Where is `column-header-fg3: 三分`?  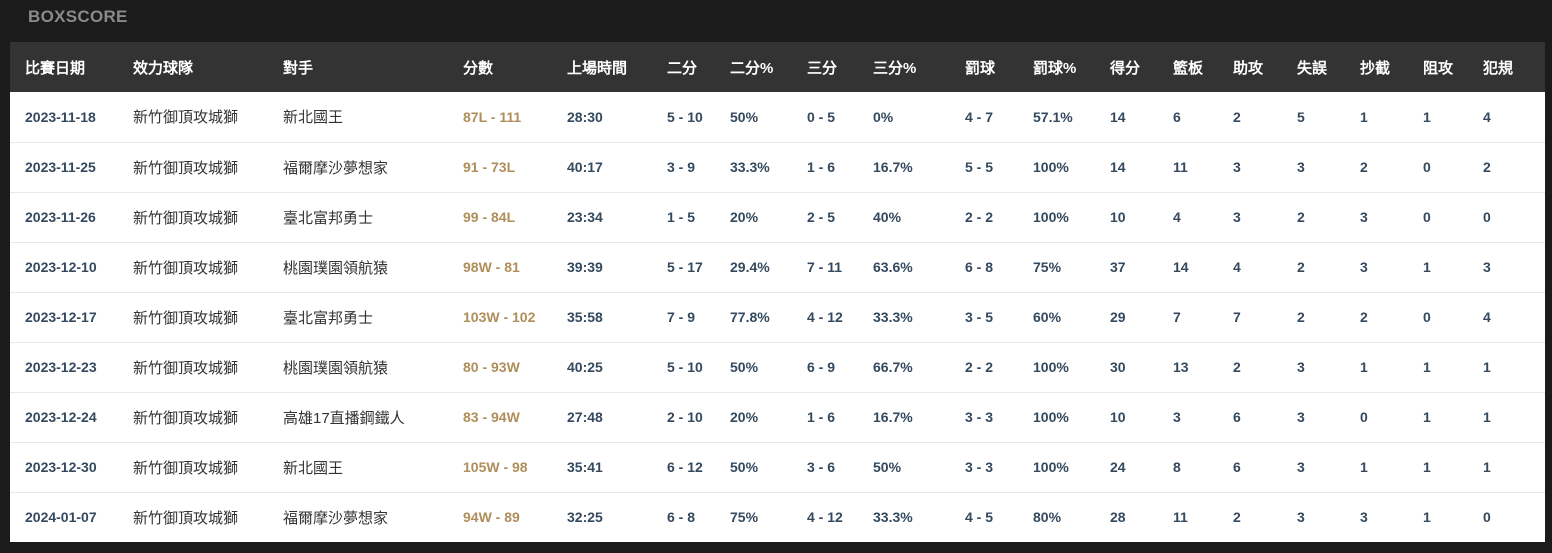
column-header-fg3: 三分 is located at coordinates (825, 67).